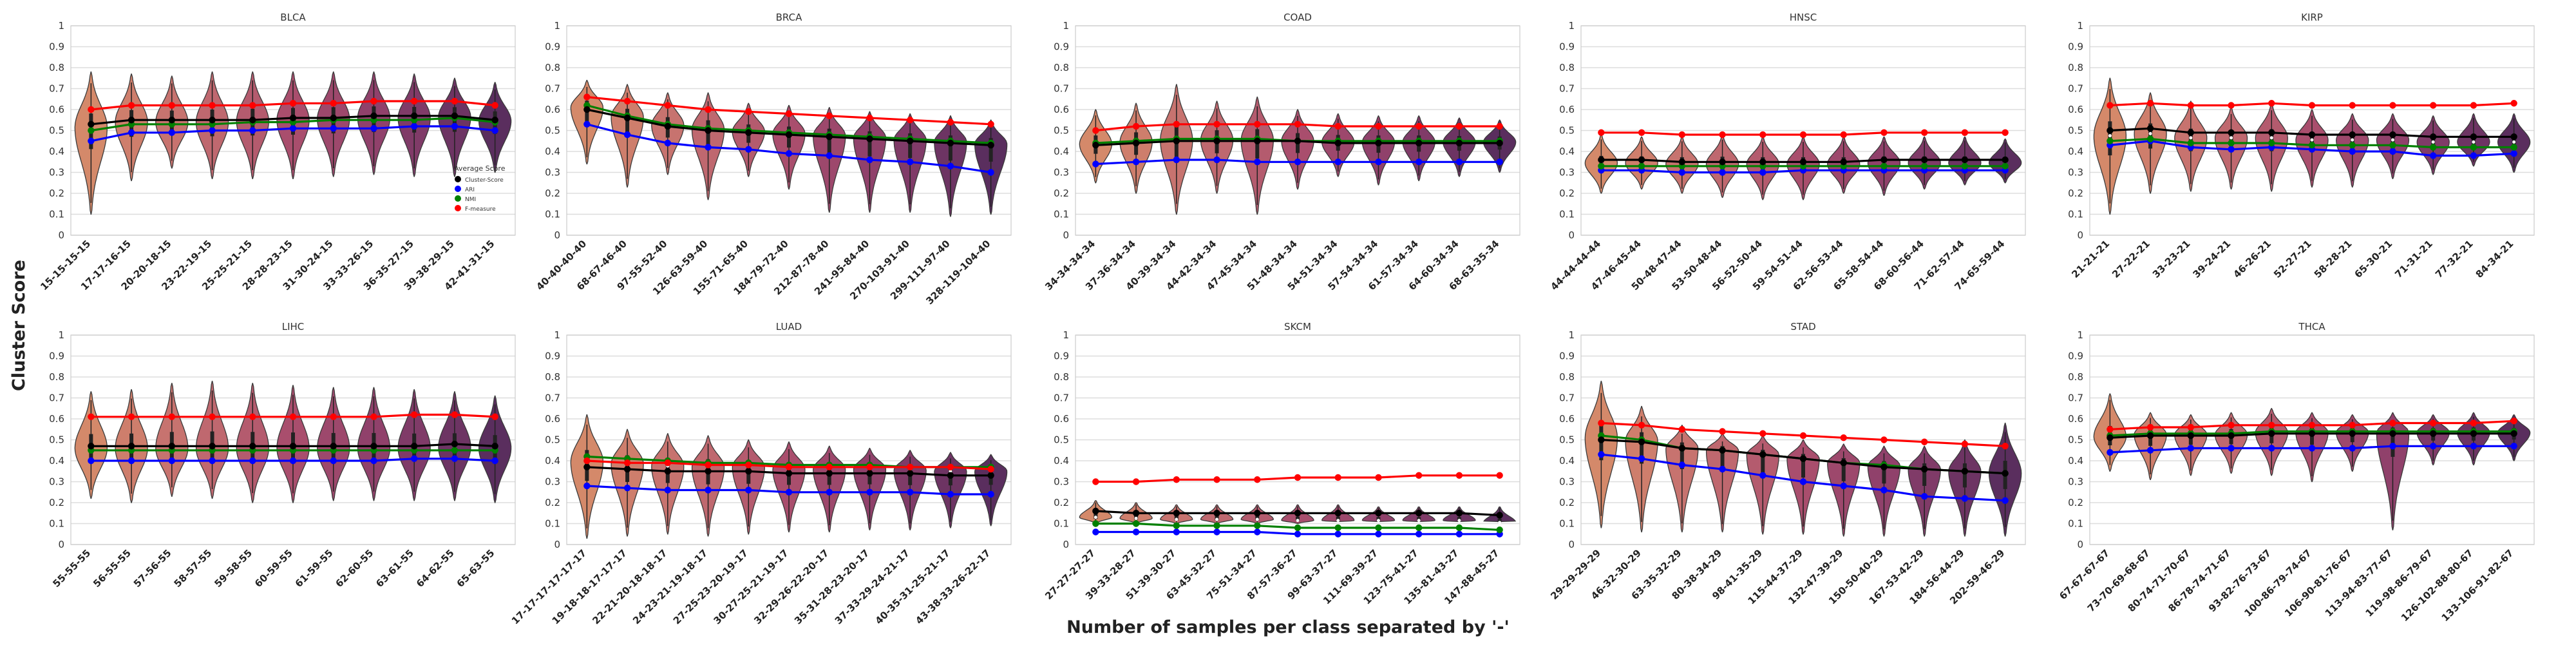 This screenshot has height=647, width=2576. What do you see at coordinates (1567, 109) in the screenshot?
I see `y-tick-label: 0.6` at bounding box center [1567, 109].